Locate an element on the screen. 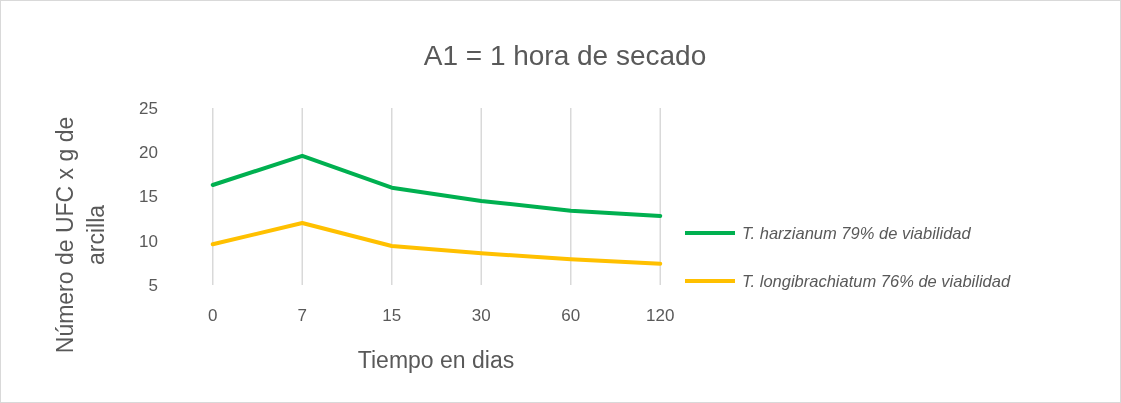 The width and height of the screenshot is (1121, 403). y-tick-label: 15 is located at coordinates (148, 197).